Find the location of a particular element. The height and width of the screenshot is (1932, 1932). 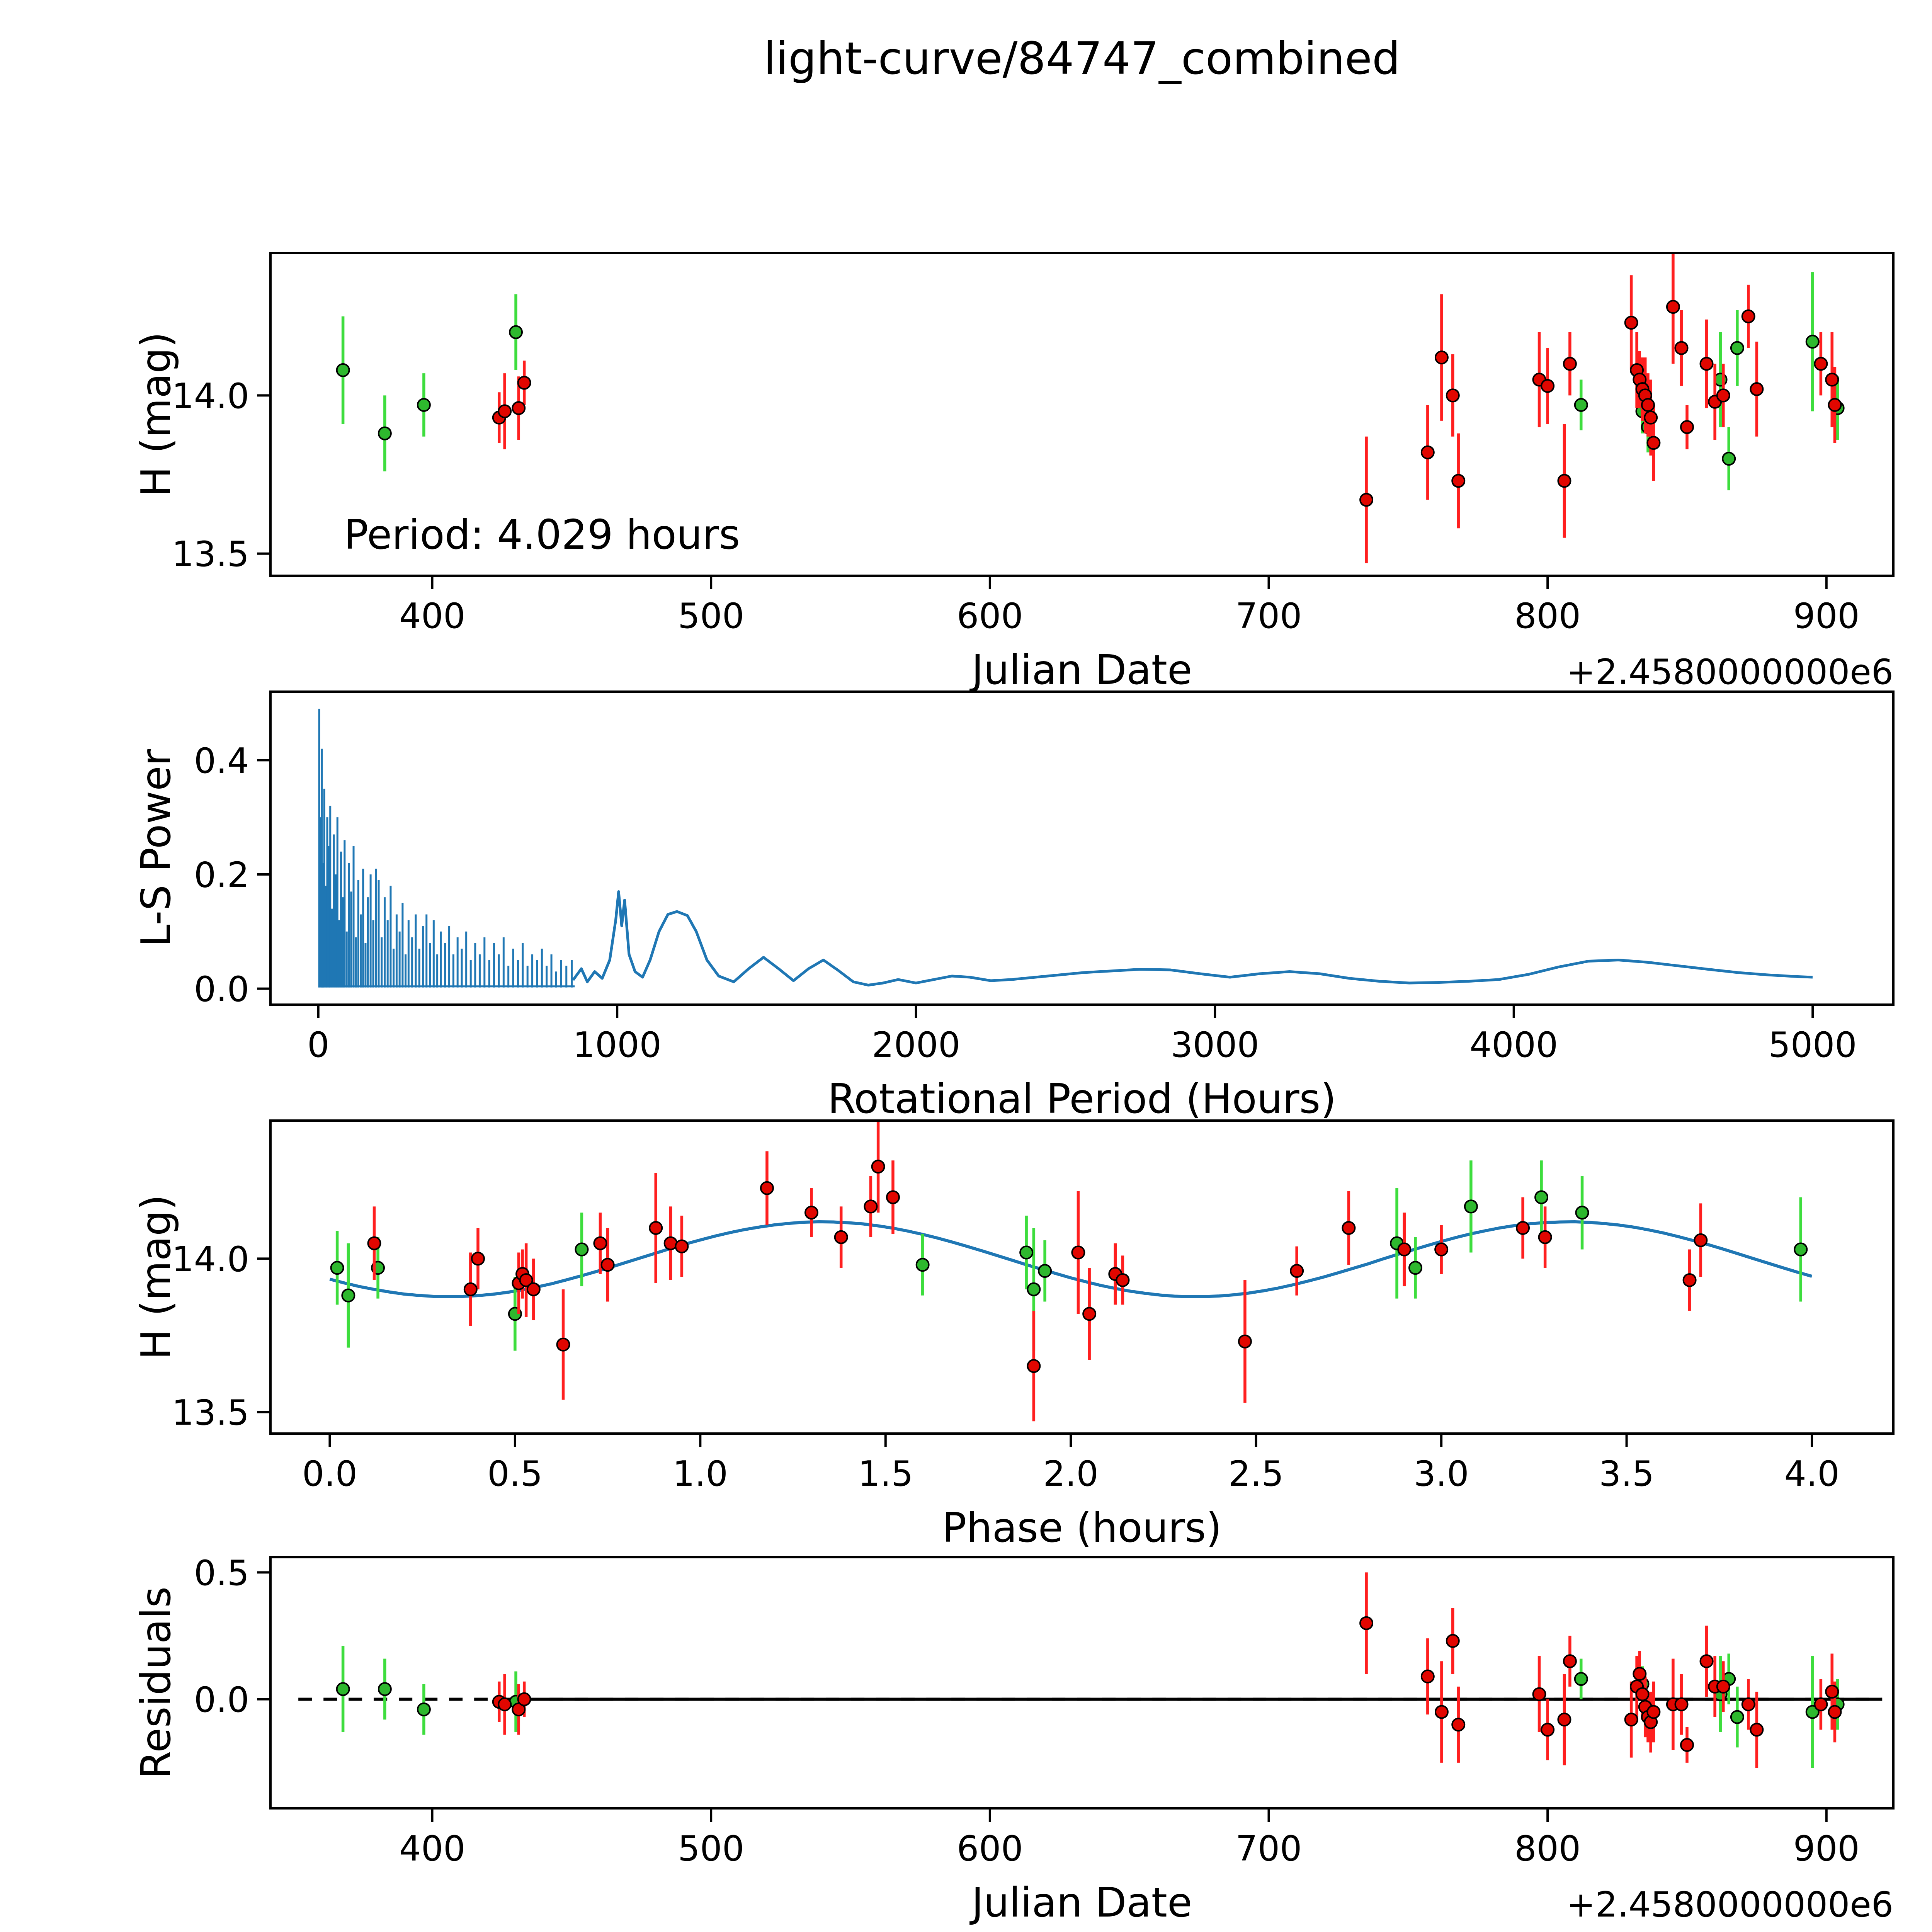

x-tick-label: 900 is located at coordinates (1827, 1849).